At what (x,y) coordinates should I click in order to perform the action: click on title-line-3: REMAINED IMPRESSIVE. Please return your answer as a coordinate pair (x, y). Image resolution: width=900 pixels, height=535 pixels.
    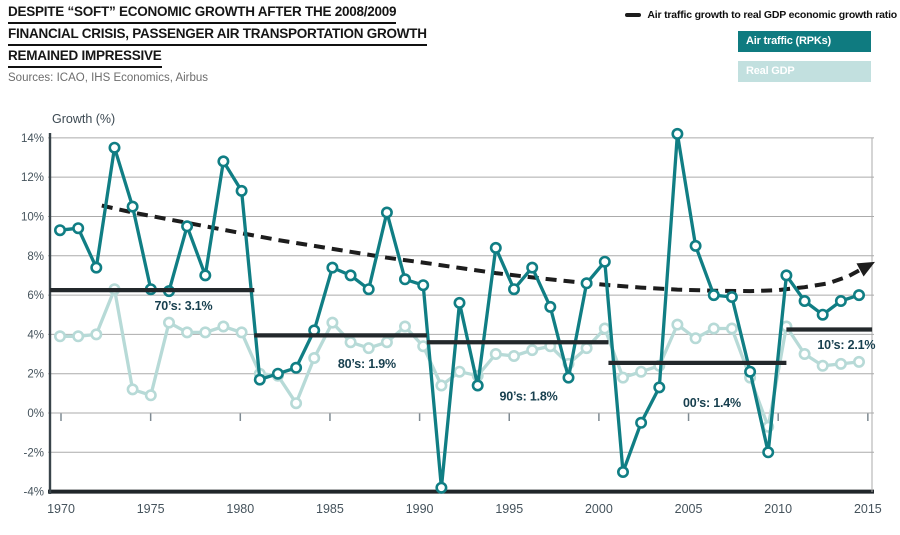
    Looking at the image, I should click on (85, 58).